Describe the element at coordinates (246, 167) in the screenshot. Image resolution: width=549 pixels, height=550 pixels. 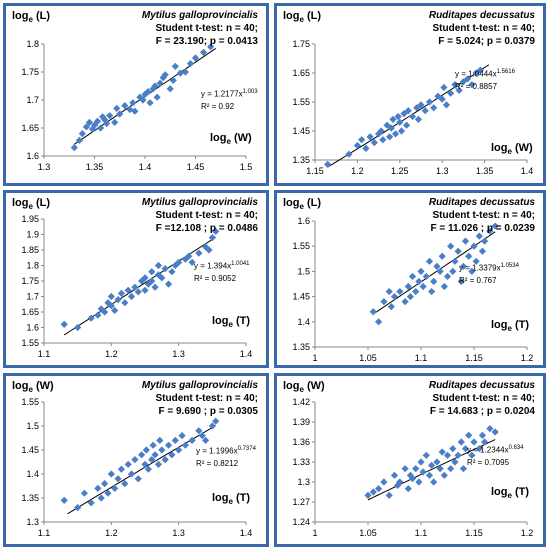
I see `x-tick-label: 1.5` at that location.